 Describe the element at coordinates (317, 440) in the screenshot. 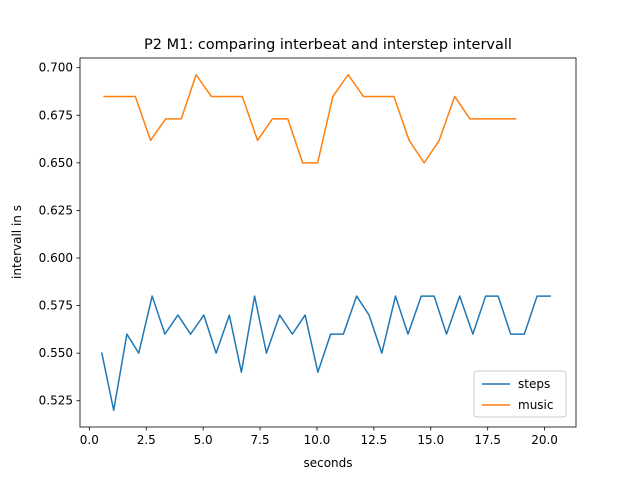

I see `x-tick-label: 10.0` at that location.